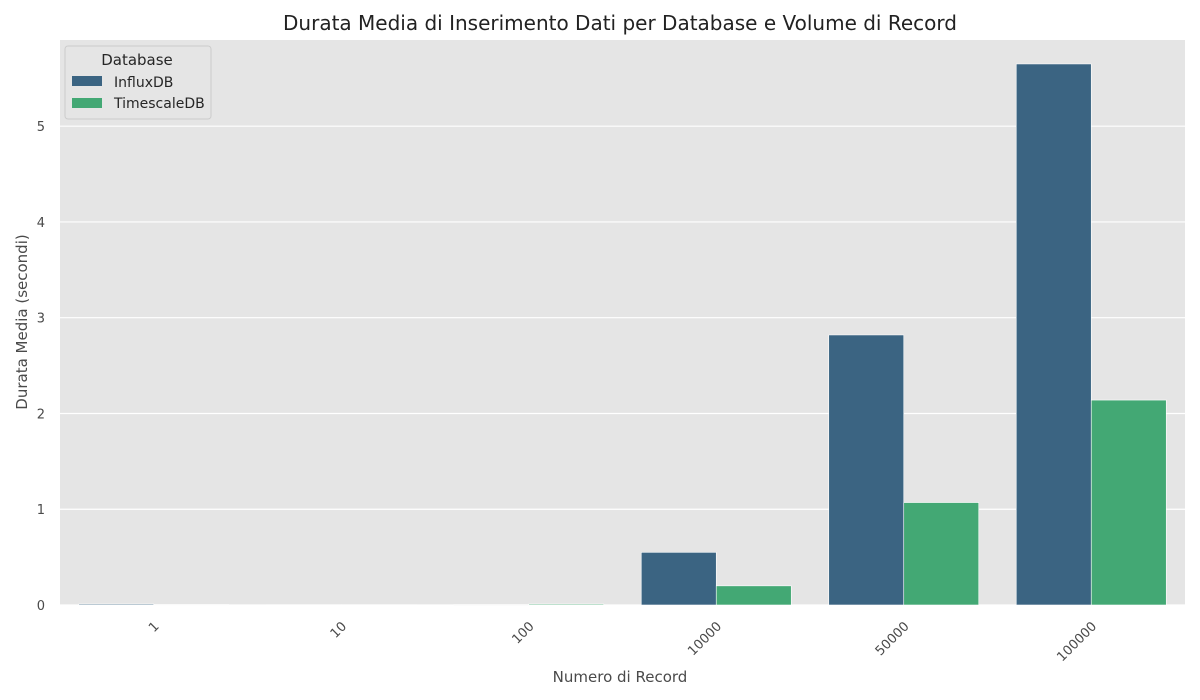 The height and width of the screenshot is (700, 1200). Describe the element at coordinates (623, 642) in the screenshot. I see `x-tick-labels: 1 10 100 10000 50000 100000` at that location.